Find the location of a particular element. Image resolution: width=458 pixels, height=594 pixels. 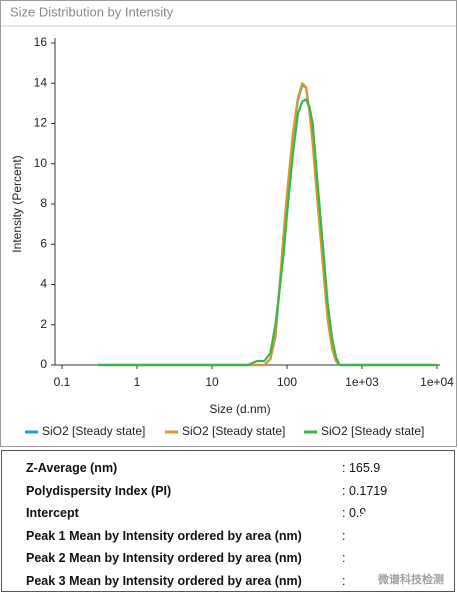

result-label: Z-Average (nm) is located at coordinates (72, 468).